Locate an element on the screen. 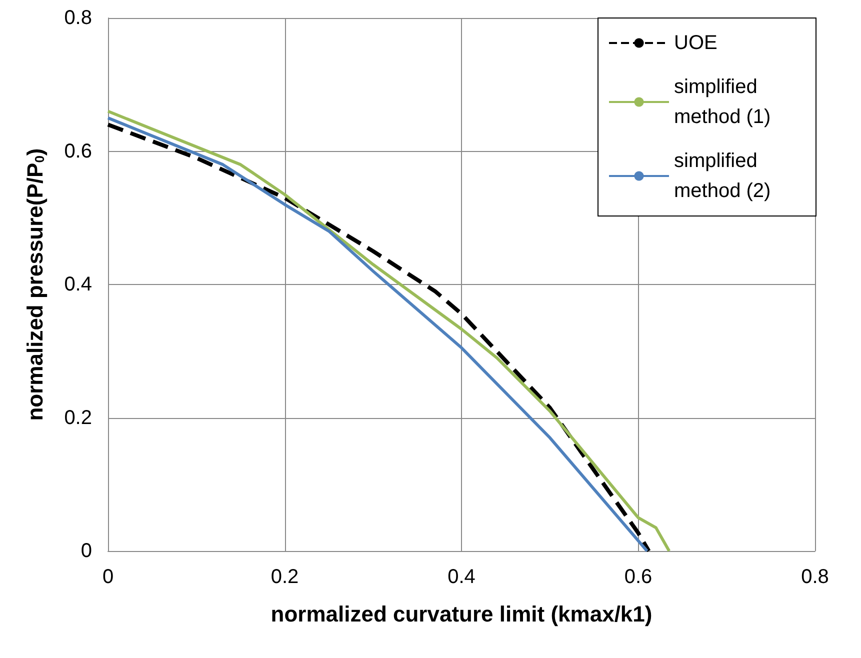 The height and width of the screenshot is (658, 861). y-tick-label: 0.8 is located at coordinates (78, 18).